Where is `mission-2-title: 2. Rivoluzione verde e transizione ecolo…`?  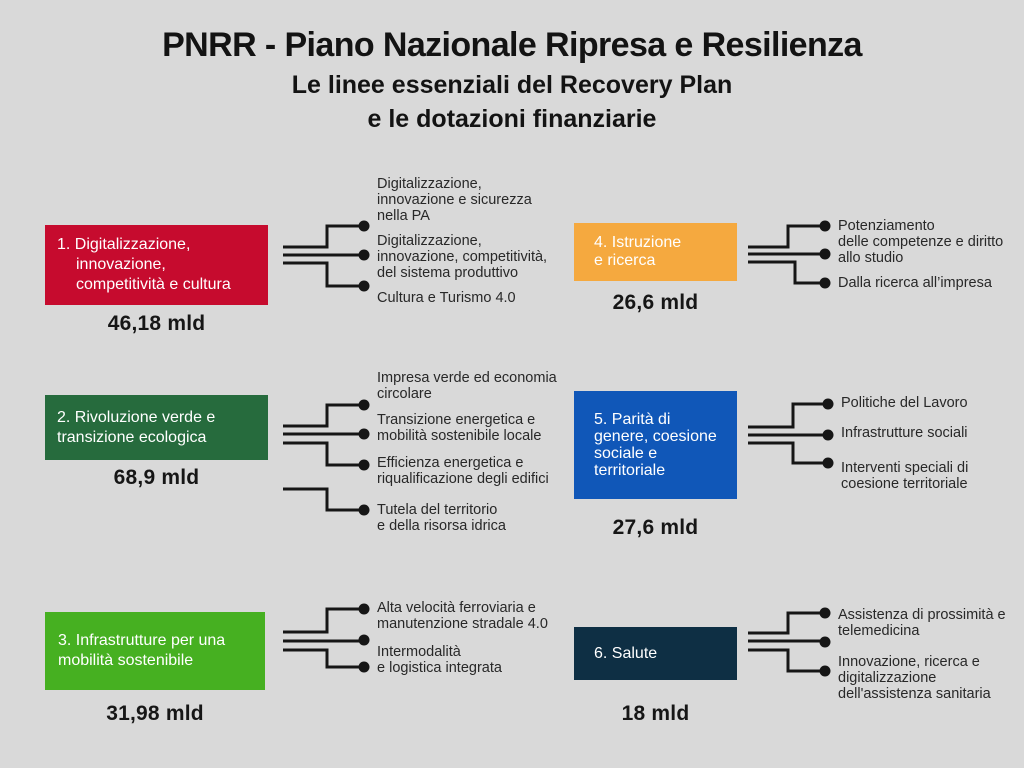 mission-2-title: 2. Rivoluzione verde e transizione ecolo… is located at coordinates (136, 427).